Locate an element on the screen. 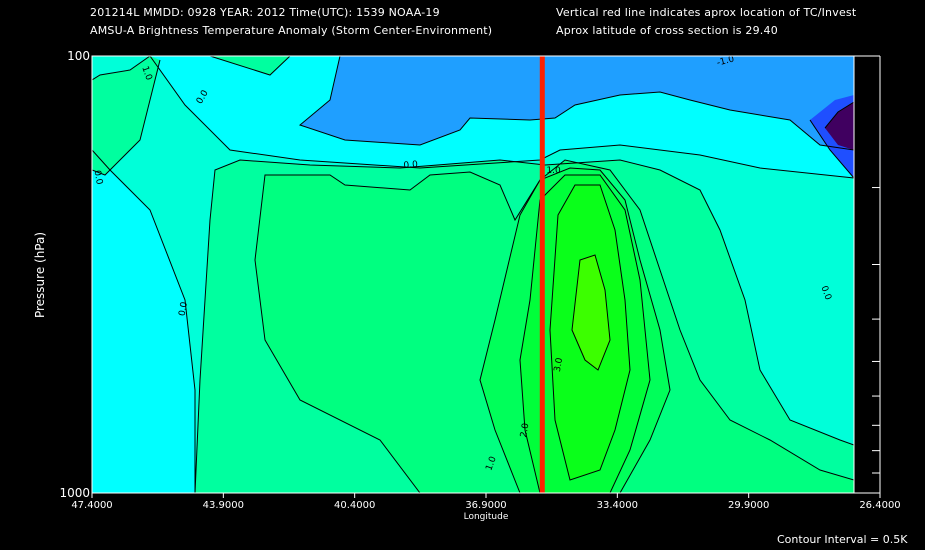  field-level-minus-2.0 is located at coordinates (839, 126).